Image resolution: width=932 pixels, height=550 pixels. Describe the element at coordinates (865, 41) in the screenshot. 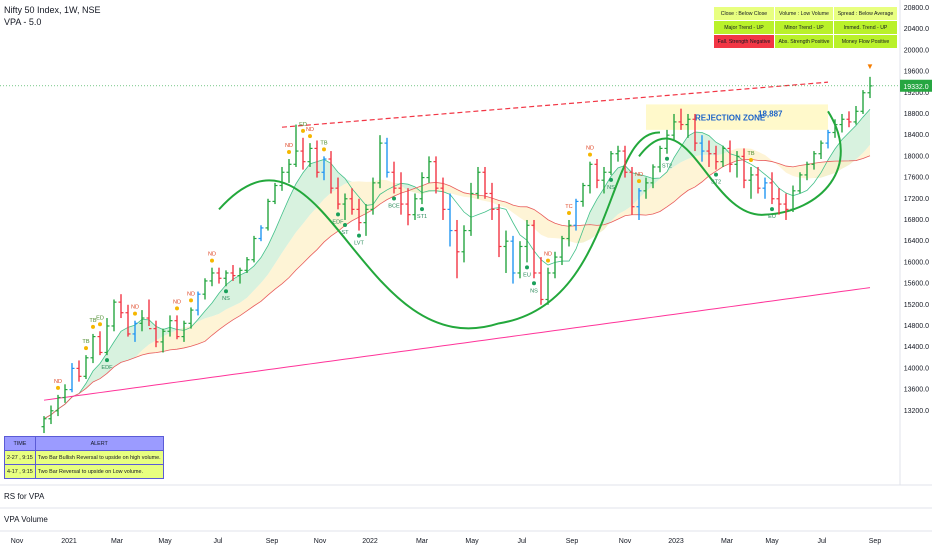

I see `info-cell: Money Flow Positive` at that location.